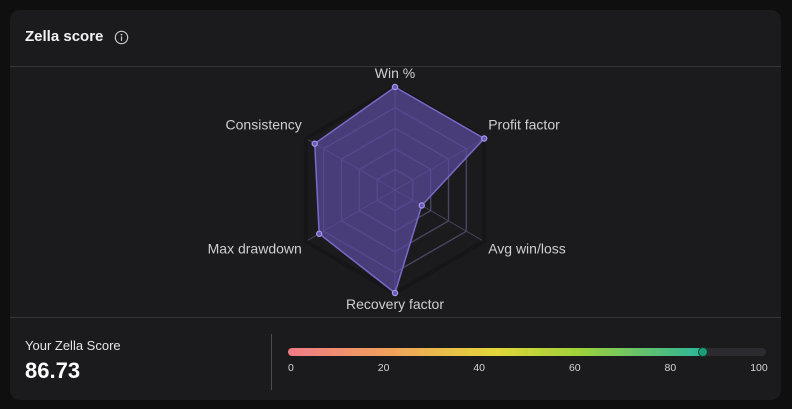 The width and height of the screenshot is (792, 409). I want to click on scale-tick-20: 20, so click(383, 368).